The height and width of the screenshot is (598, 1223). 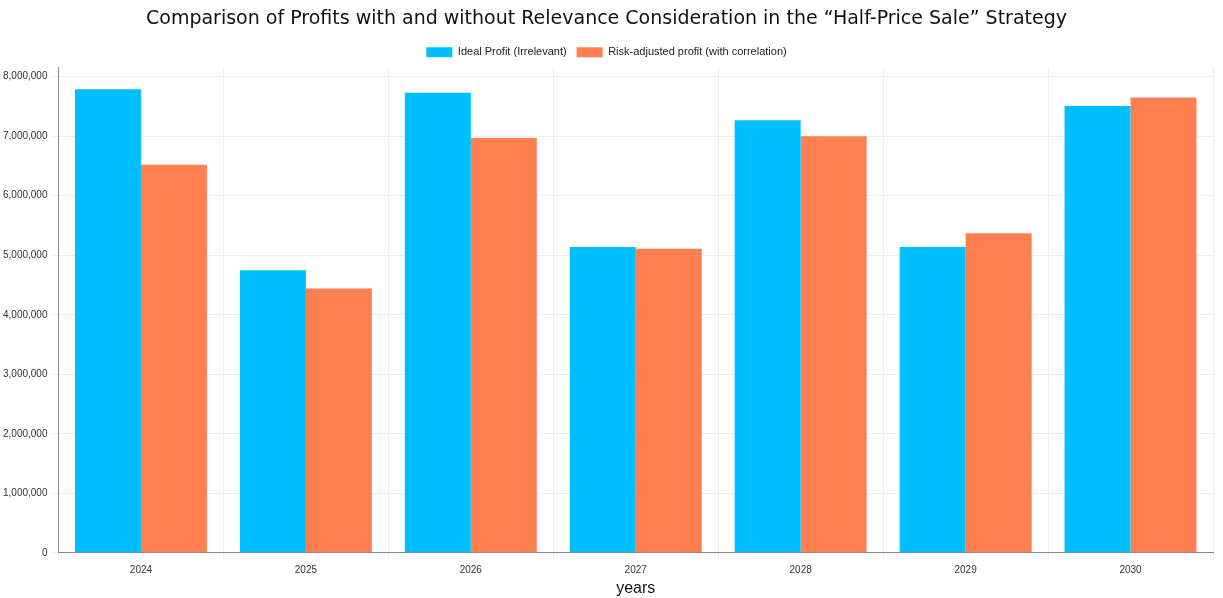 What do you see at coordinates (1131, 569) in the screenshot?
I see `x-tick-label: 2030` at bounding box center [1131, 569].